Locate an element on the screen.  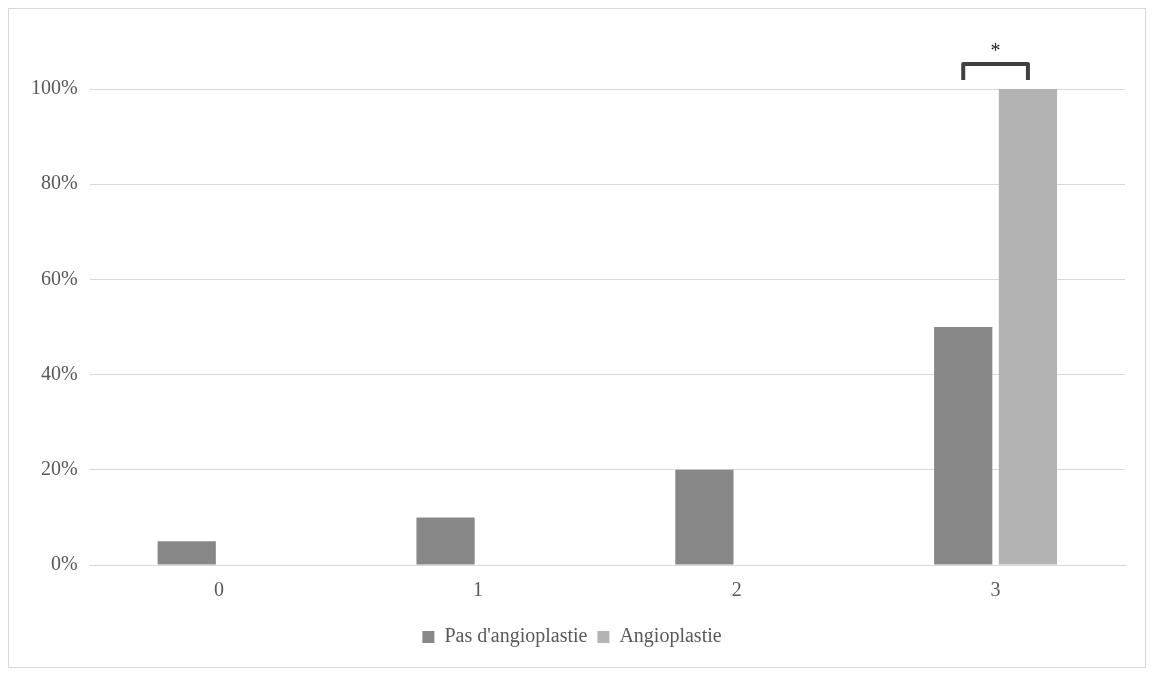
y-tick-label: 80% is located at coordinates (59, 182).